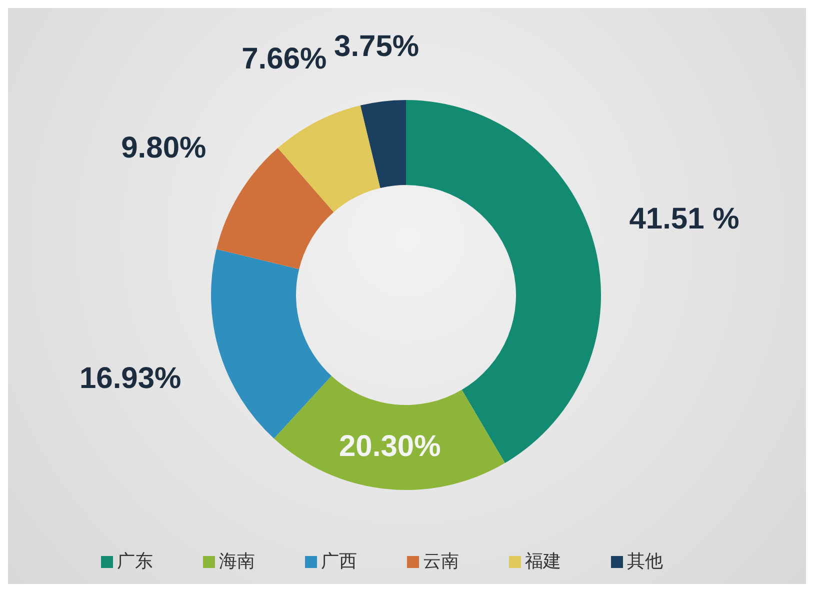 The height and width of the screenshot is (592, 814). I want to click on legend-label: 广西, so click(339, 561).